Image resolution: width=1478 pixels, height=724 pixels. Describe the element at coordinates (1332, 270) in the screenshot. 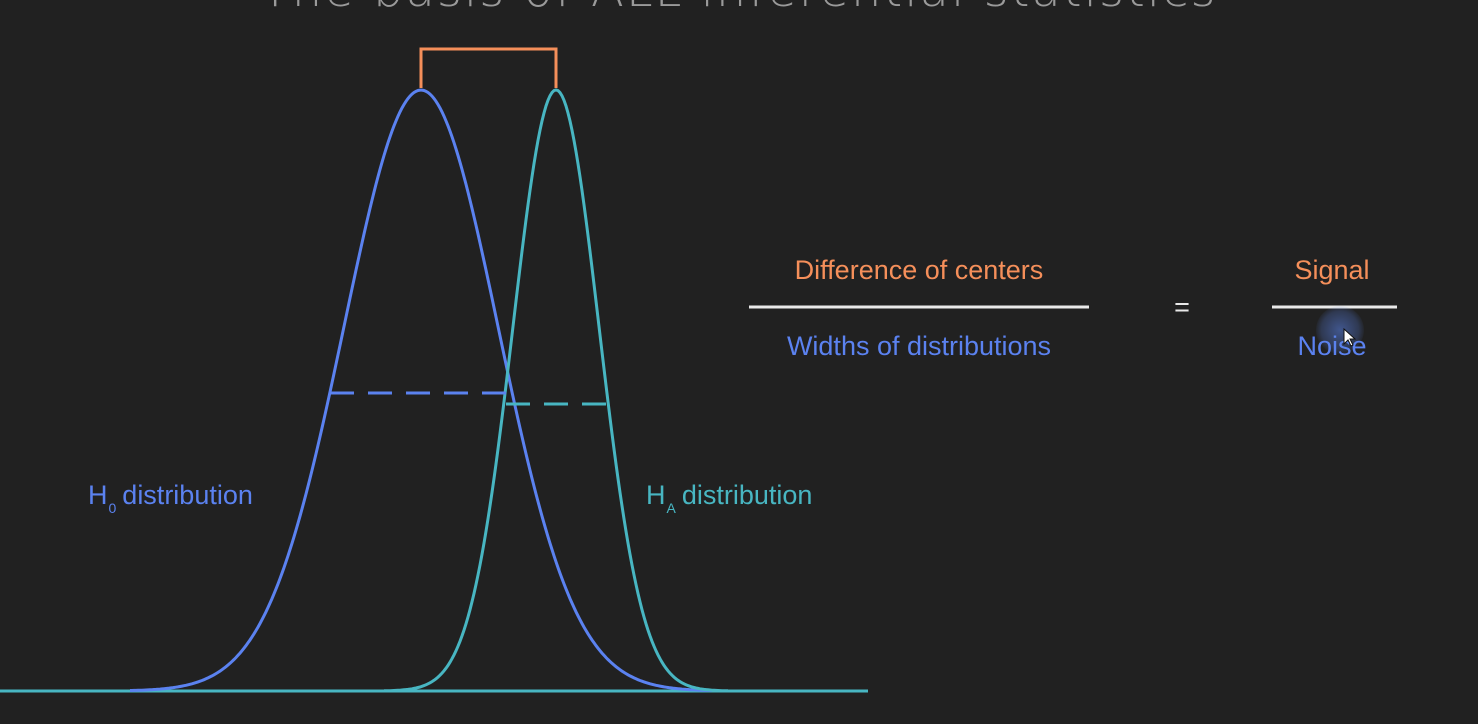

I see `right-numerator: Signal` at that location.